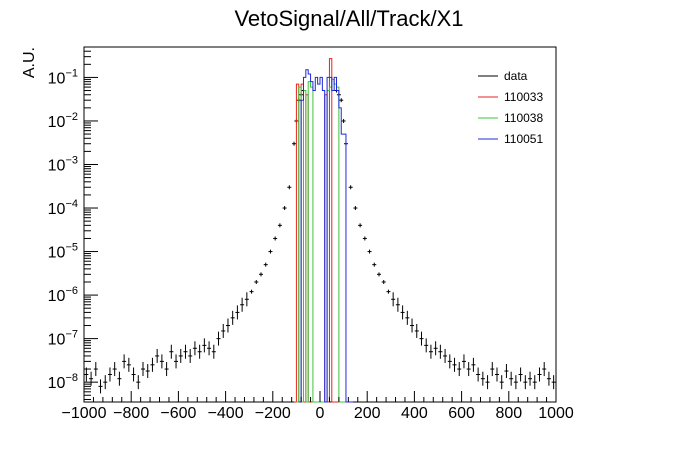 The image size is (696, 472). I want to click on x-tick-label: −800, so click(131, 413).